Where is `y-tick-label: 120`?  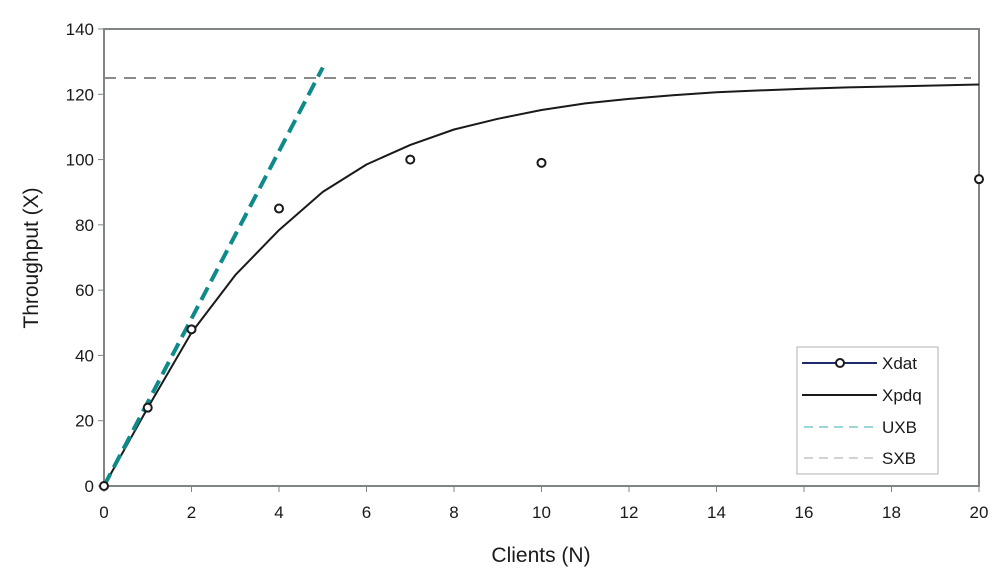 y-tick-label: 120 is located at coordinates (80, 94).